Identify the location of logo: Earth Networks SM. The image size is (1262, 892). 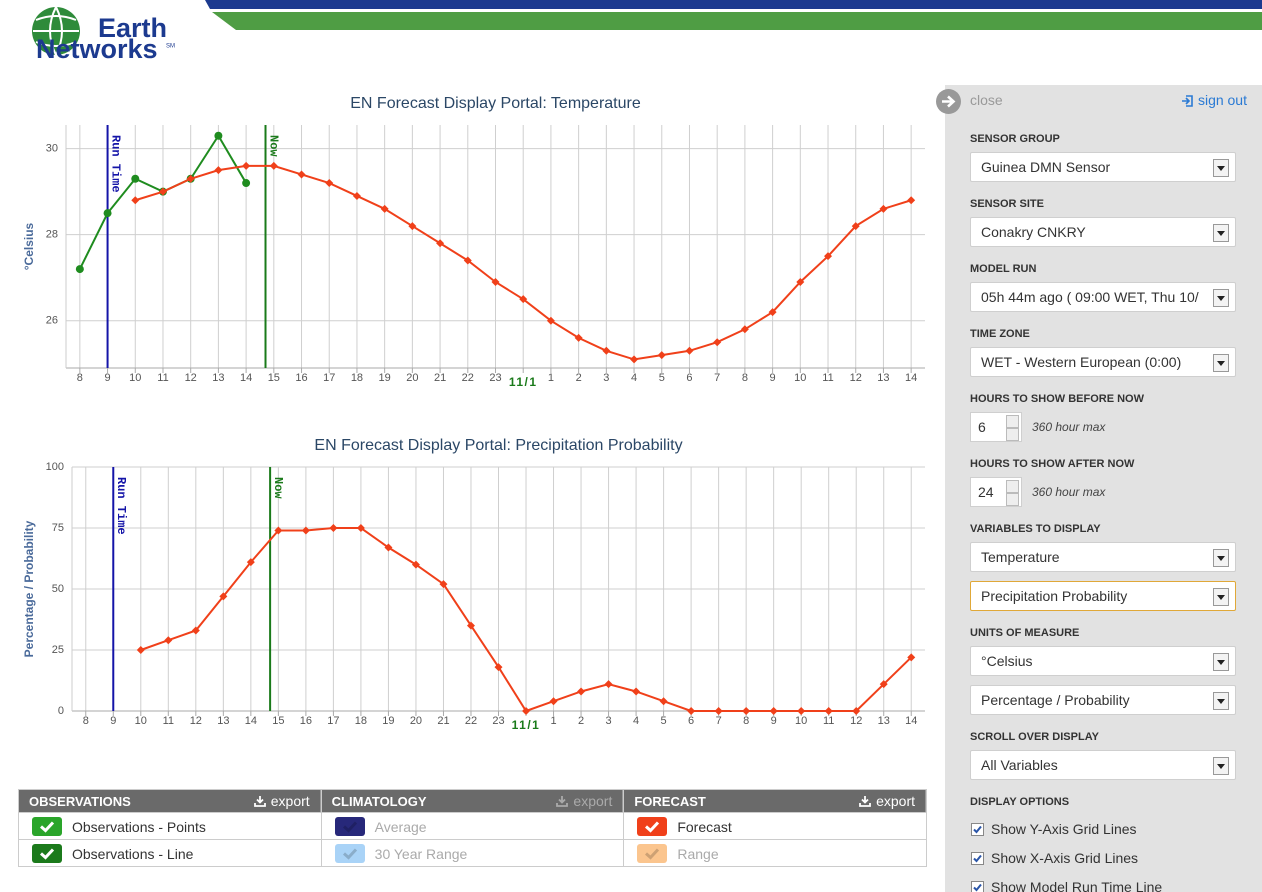
(103, 35).